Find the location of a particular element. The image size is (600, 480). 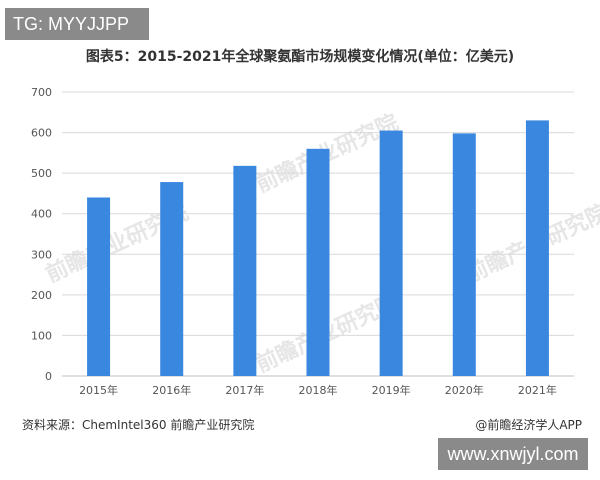

y-tick-label: 500 is located at coordinates (41, 173).